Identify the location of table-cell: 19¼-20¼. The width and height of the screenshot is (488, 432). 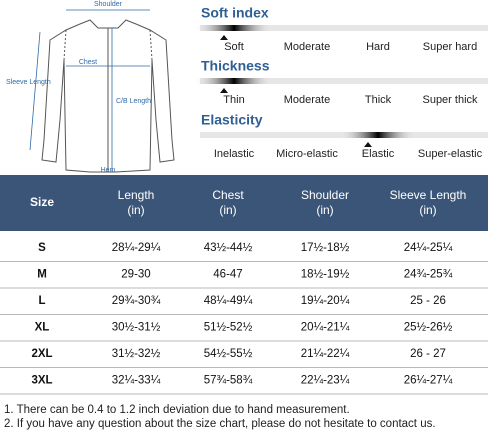
(325, 301).